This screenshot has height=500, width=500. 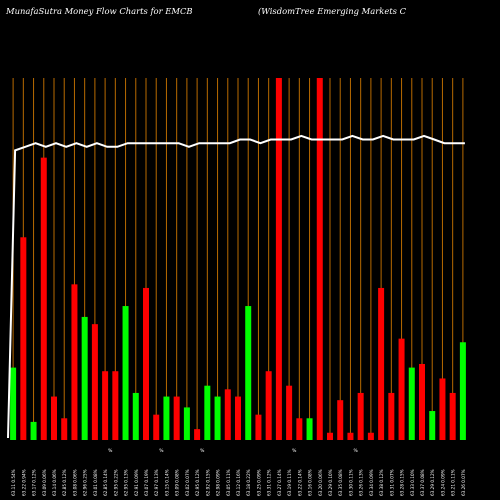 I want to click on x-tick-label: 63.02 0.07%, so click(x=187, y=482).